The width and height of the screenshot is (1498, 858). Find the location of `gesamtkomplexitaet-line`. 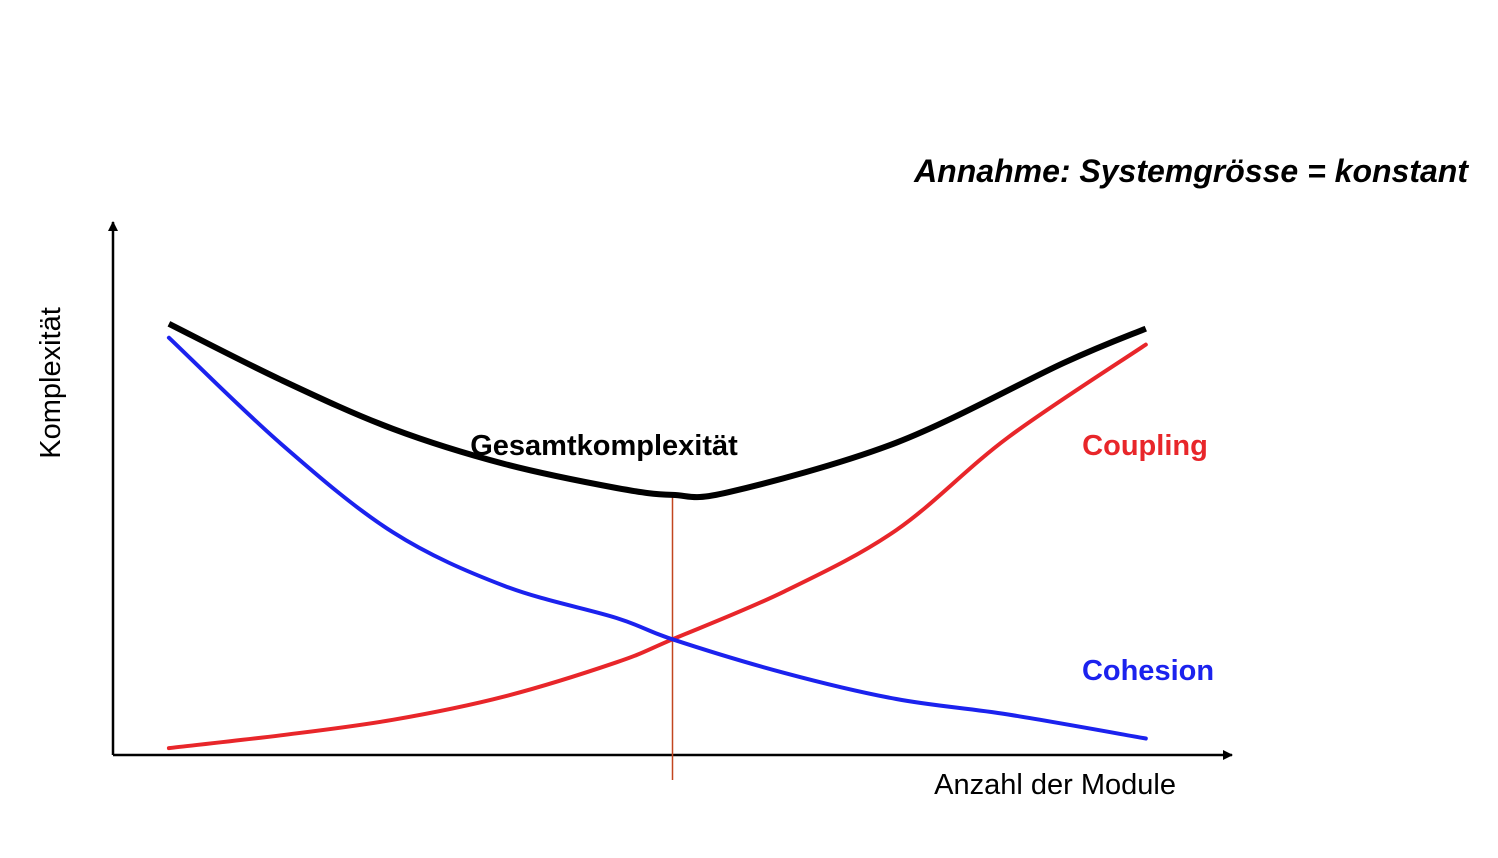

gesamtkomplexitaet-line is located at coordinates (657, 411).